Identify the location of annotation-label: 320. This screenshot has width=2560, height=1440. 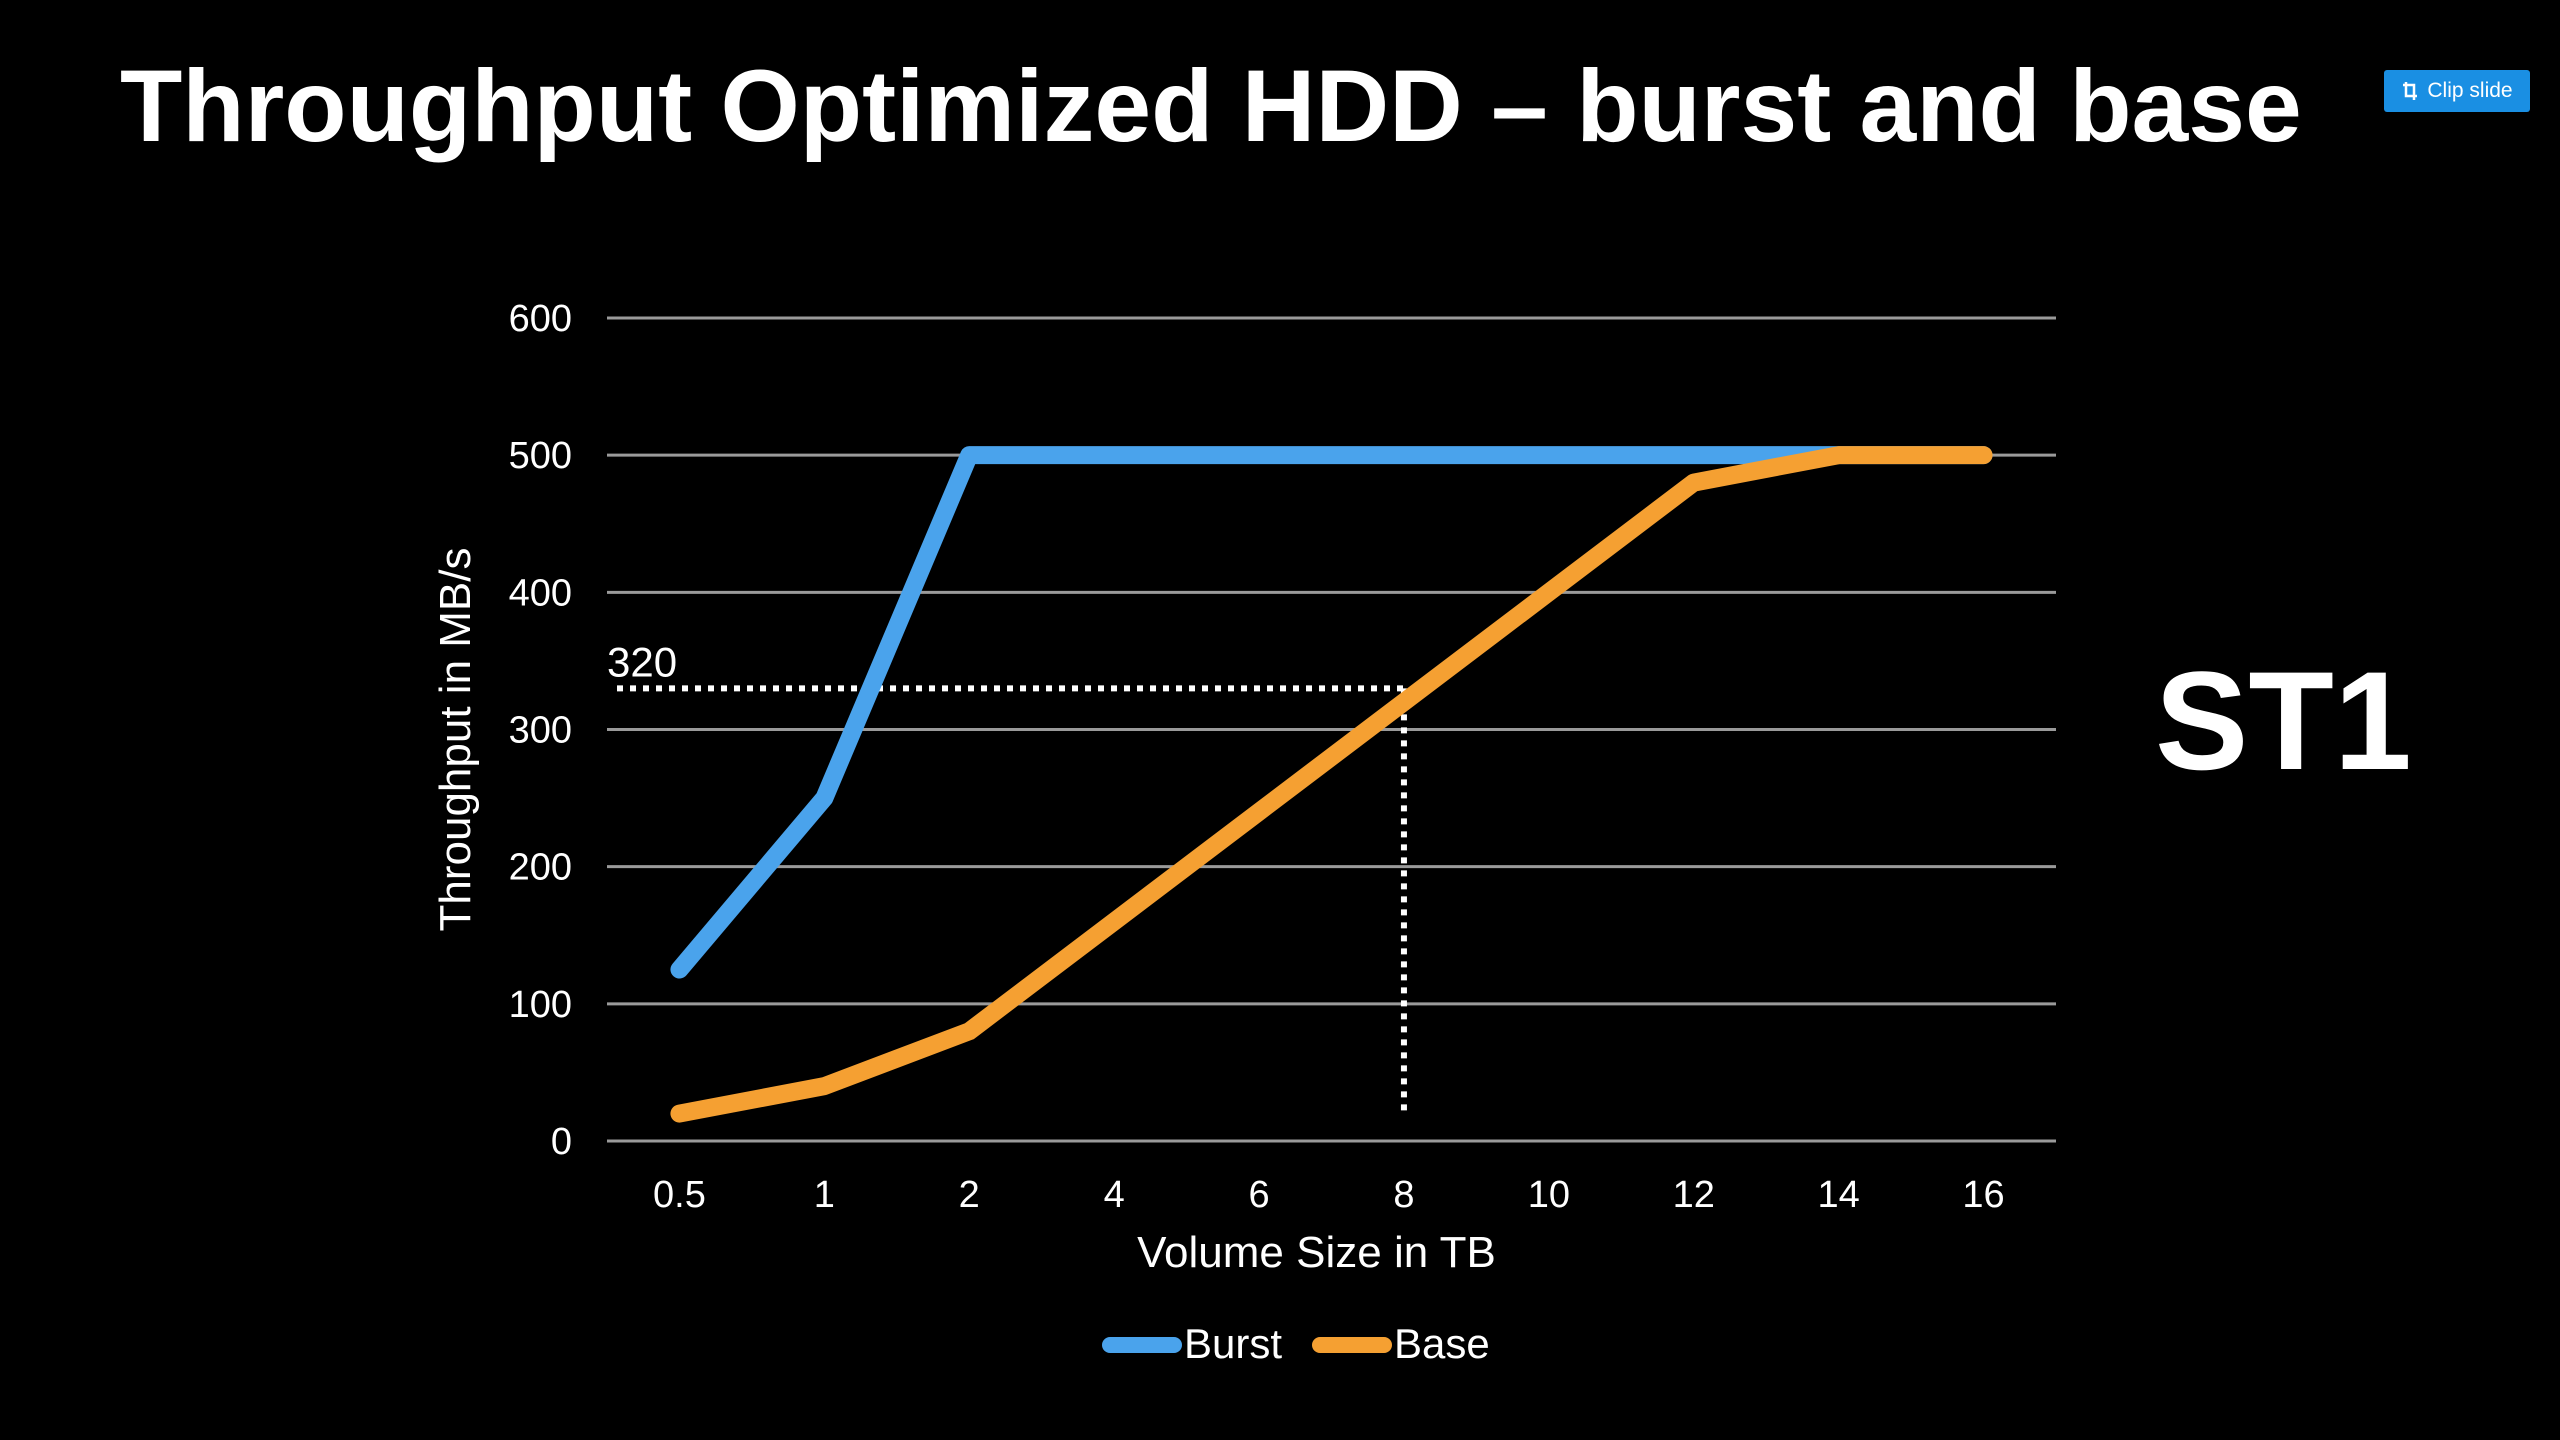
(642, 661).